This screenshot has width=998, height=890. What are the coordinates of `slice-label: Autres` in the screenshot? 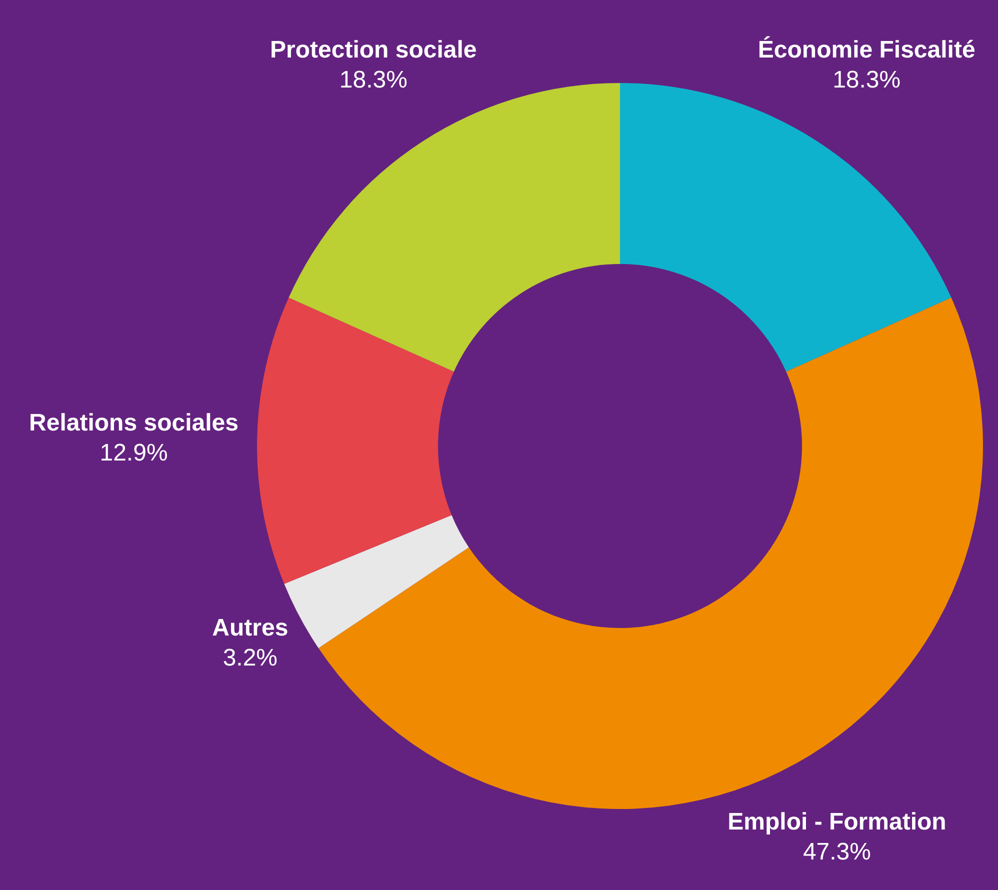 It's located at (250, 628).